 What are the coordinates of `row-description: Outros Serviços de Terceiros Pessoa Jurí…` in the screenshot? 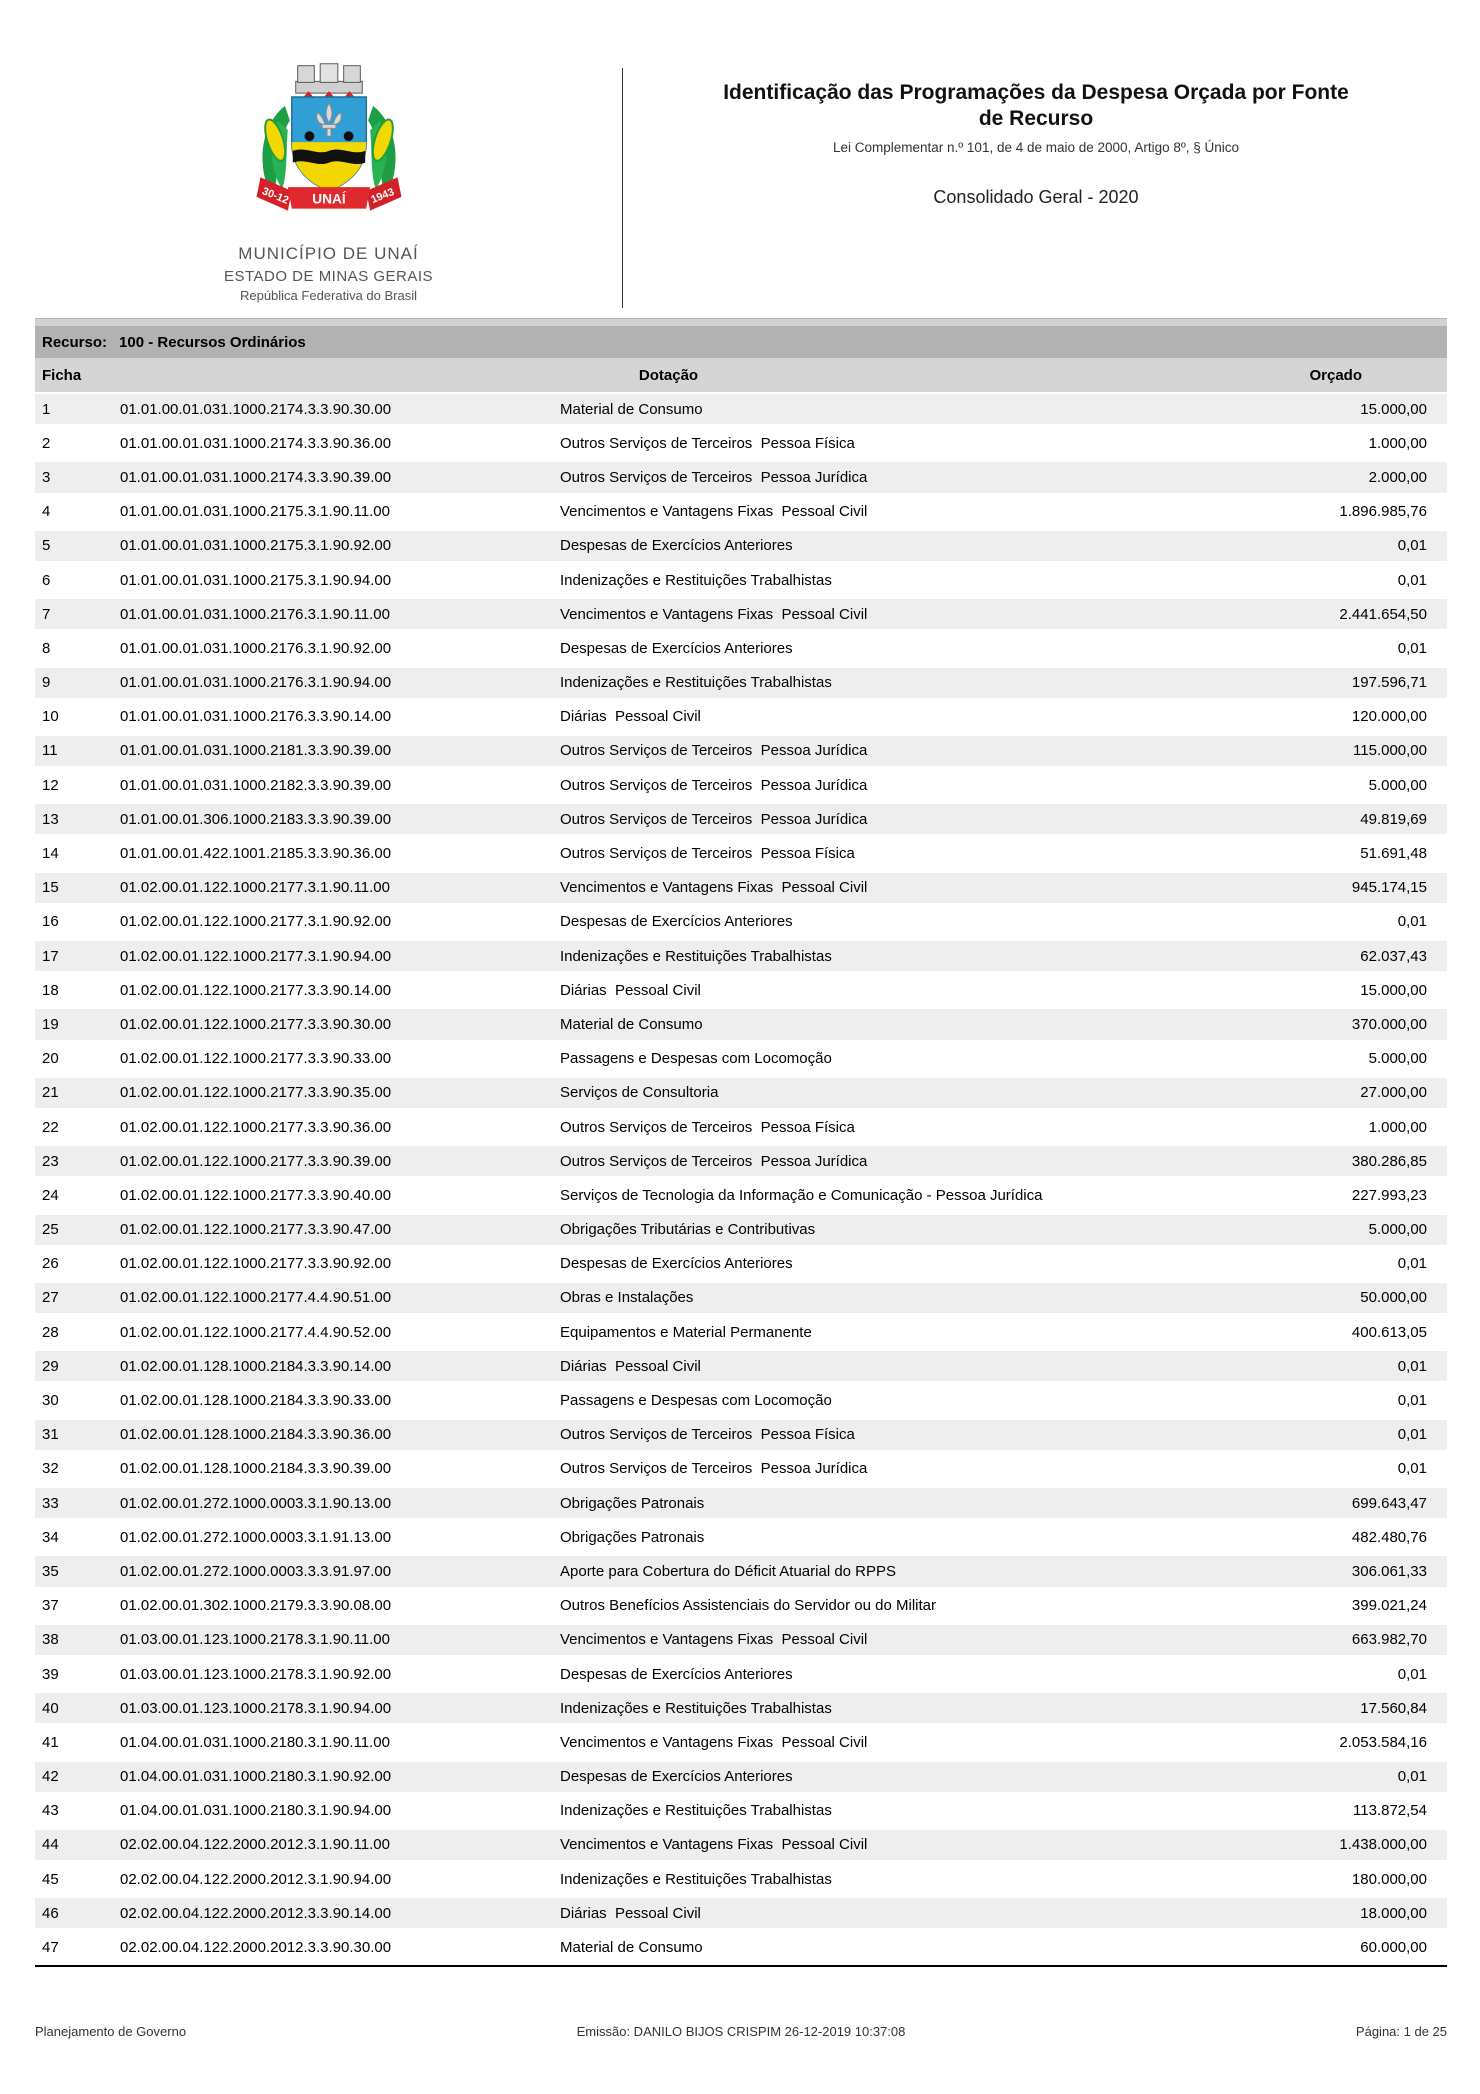 It's located at (714, 785).